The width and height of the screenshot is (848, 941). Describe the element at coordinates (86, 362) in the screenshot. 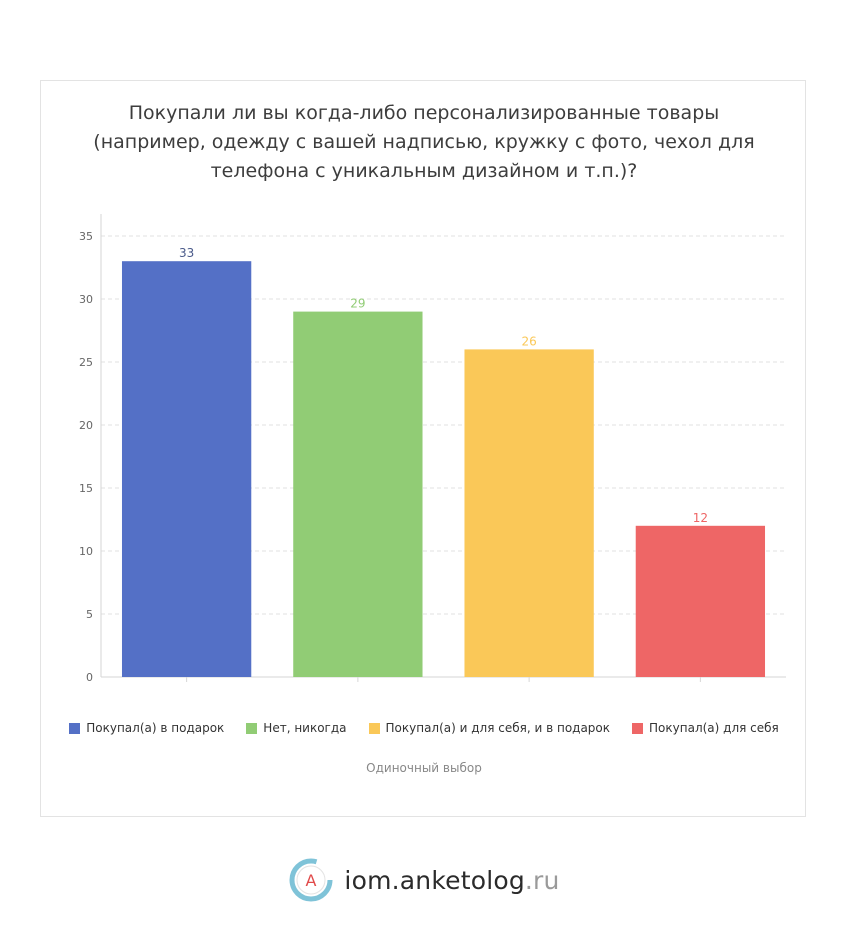

I see `y-tick-label: 25` at that location.